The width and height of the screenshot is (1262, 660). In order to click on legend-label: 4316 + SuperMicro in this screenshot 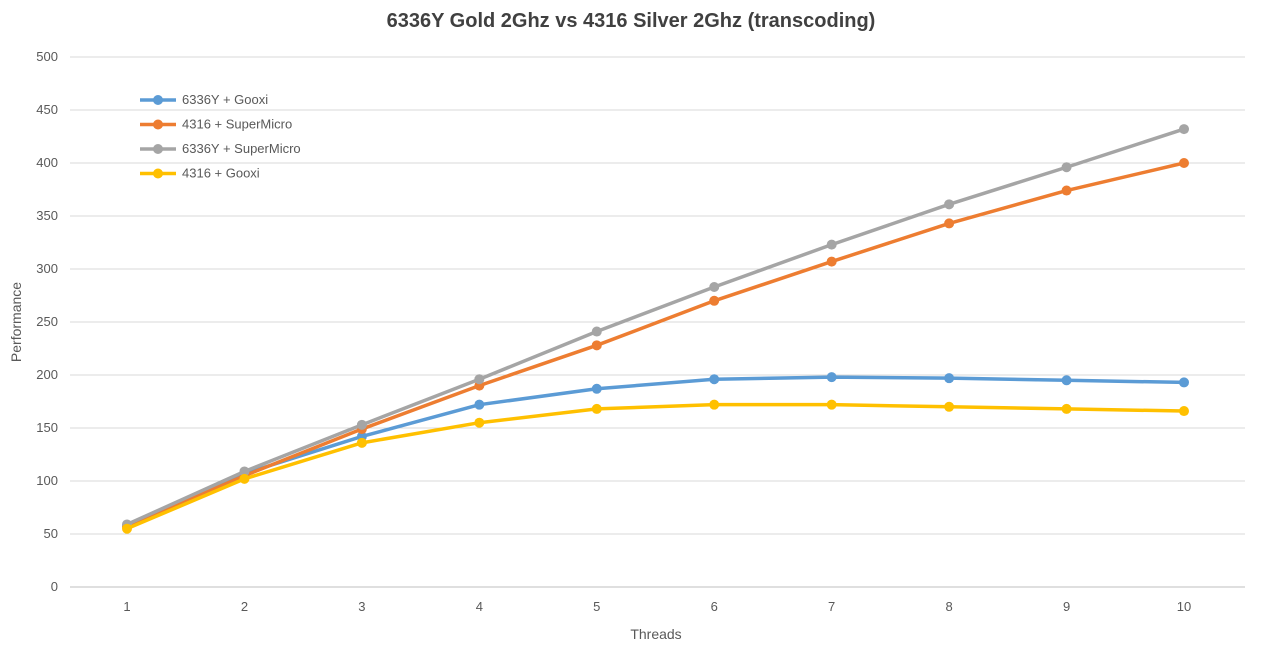, I will do `click(237, 124)`.